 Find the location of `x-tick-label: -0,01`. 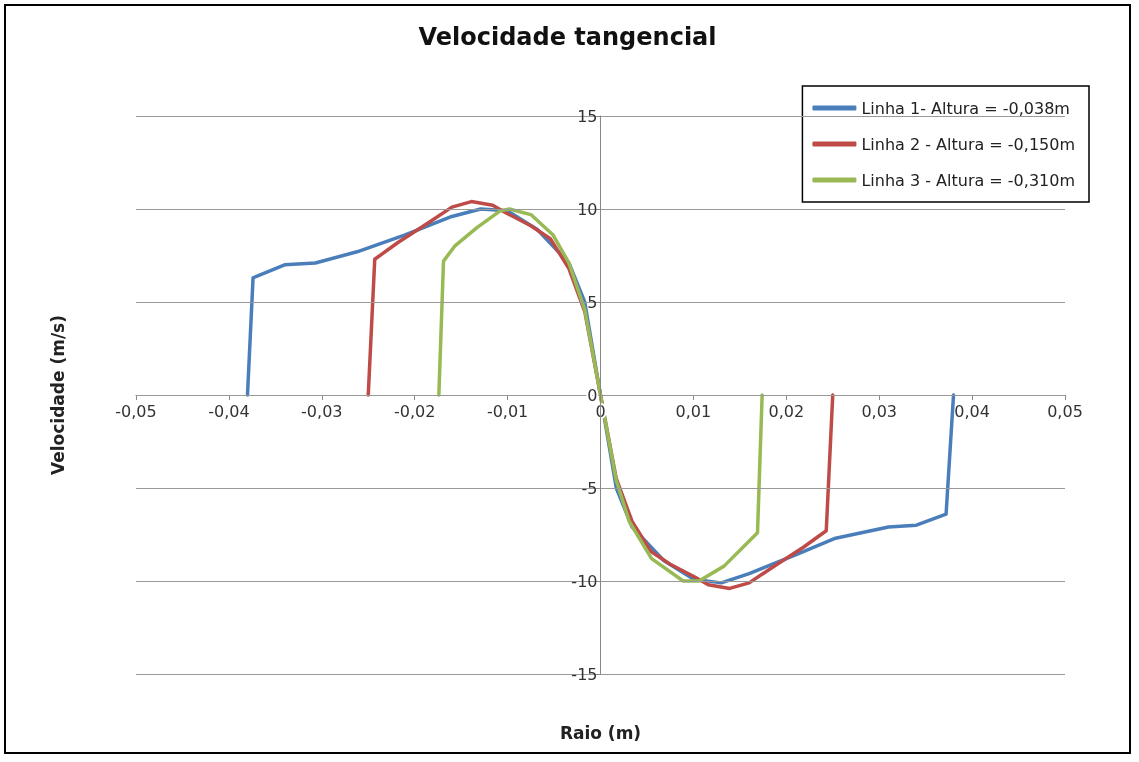

x-tick-label: -0,01 is located at coordinates (507, 411).